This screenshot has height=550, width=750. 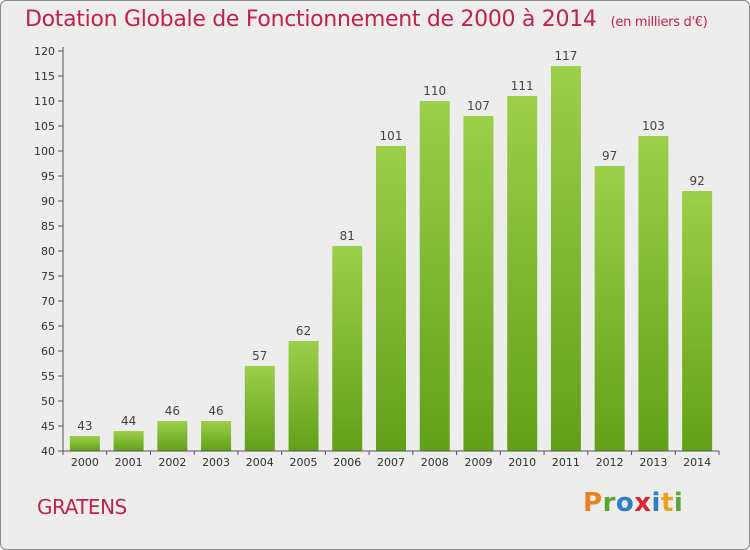 I want to click on value-label-2004: 57, so click(x=259, y=356).